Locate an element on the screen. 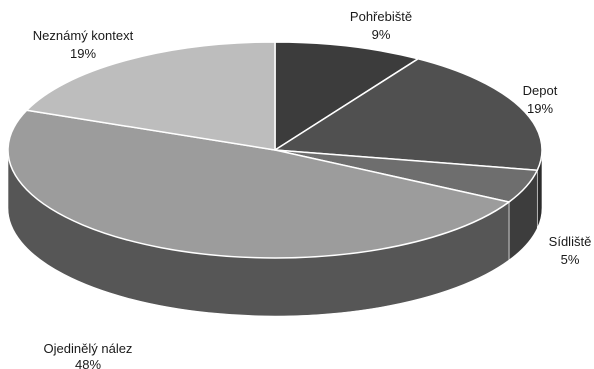  label-depot-name: Depot is located at coordinates (540, 90).